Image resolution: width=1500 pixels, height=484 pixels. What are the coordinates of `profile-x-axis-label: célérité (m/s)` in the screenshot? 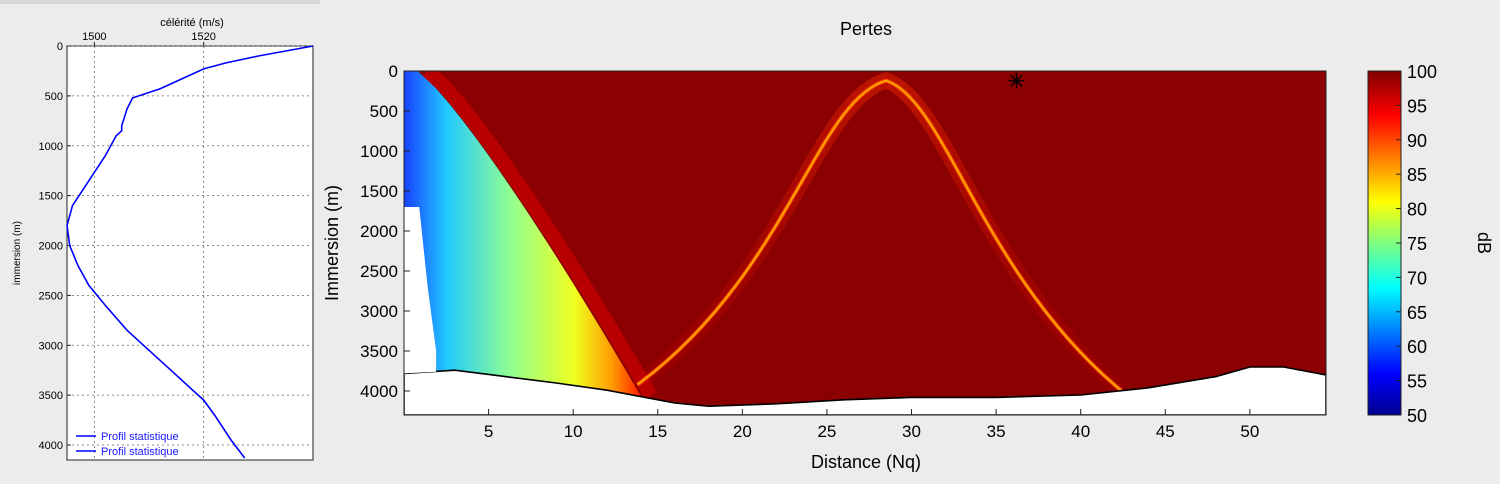 It's located at (192, 23).